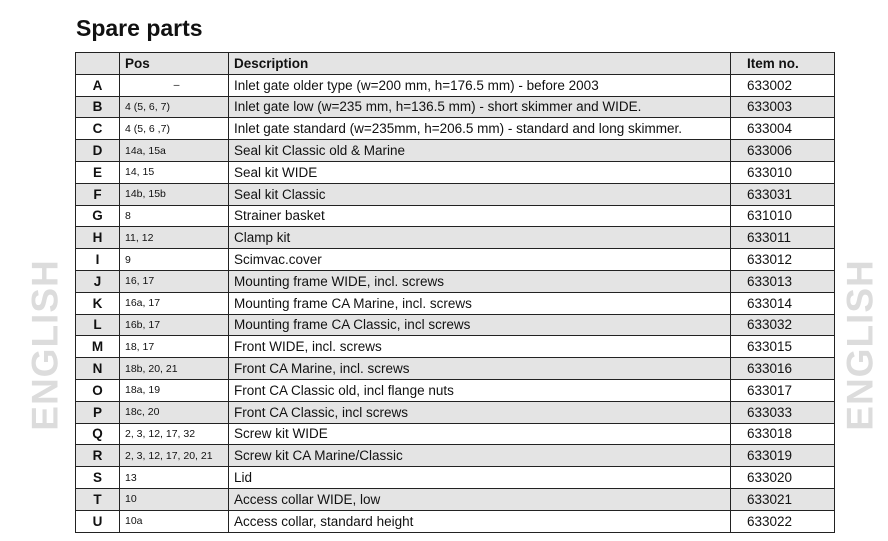  Describe the element at coordinates (97, 368) in the screenshot. I see `cell-letter: N` at that location.